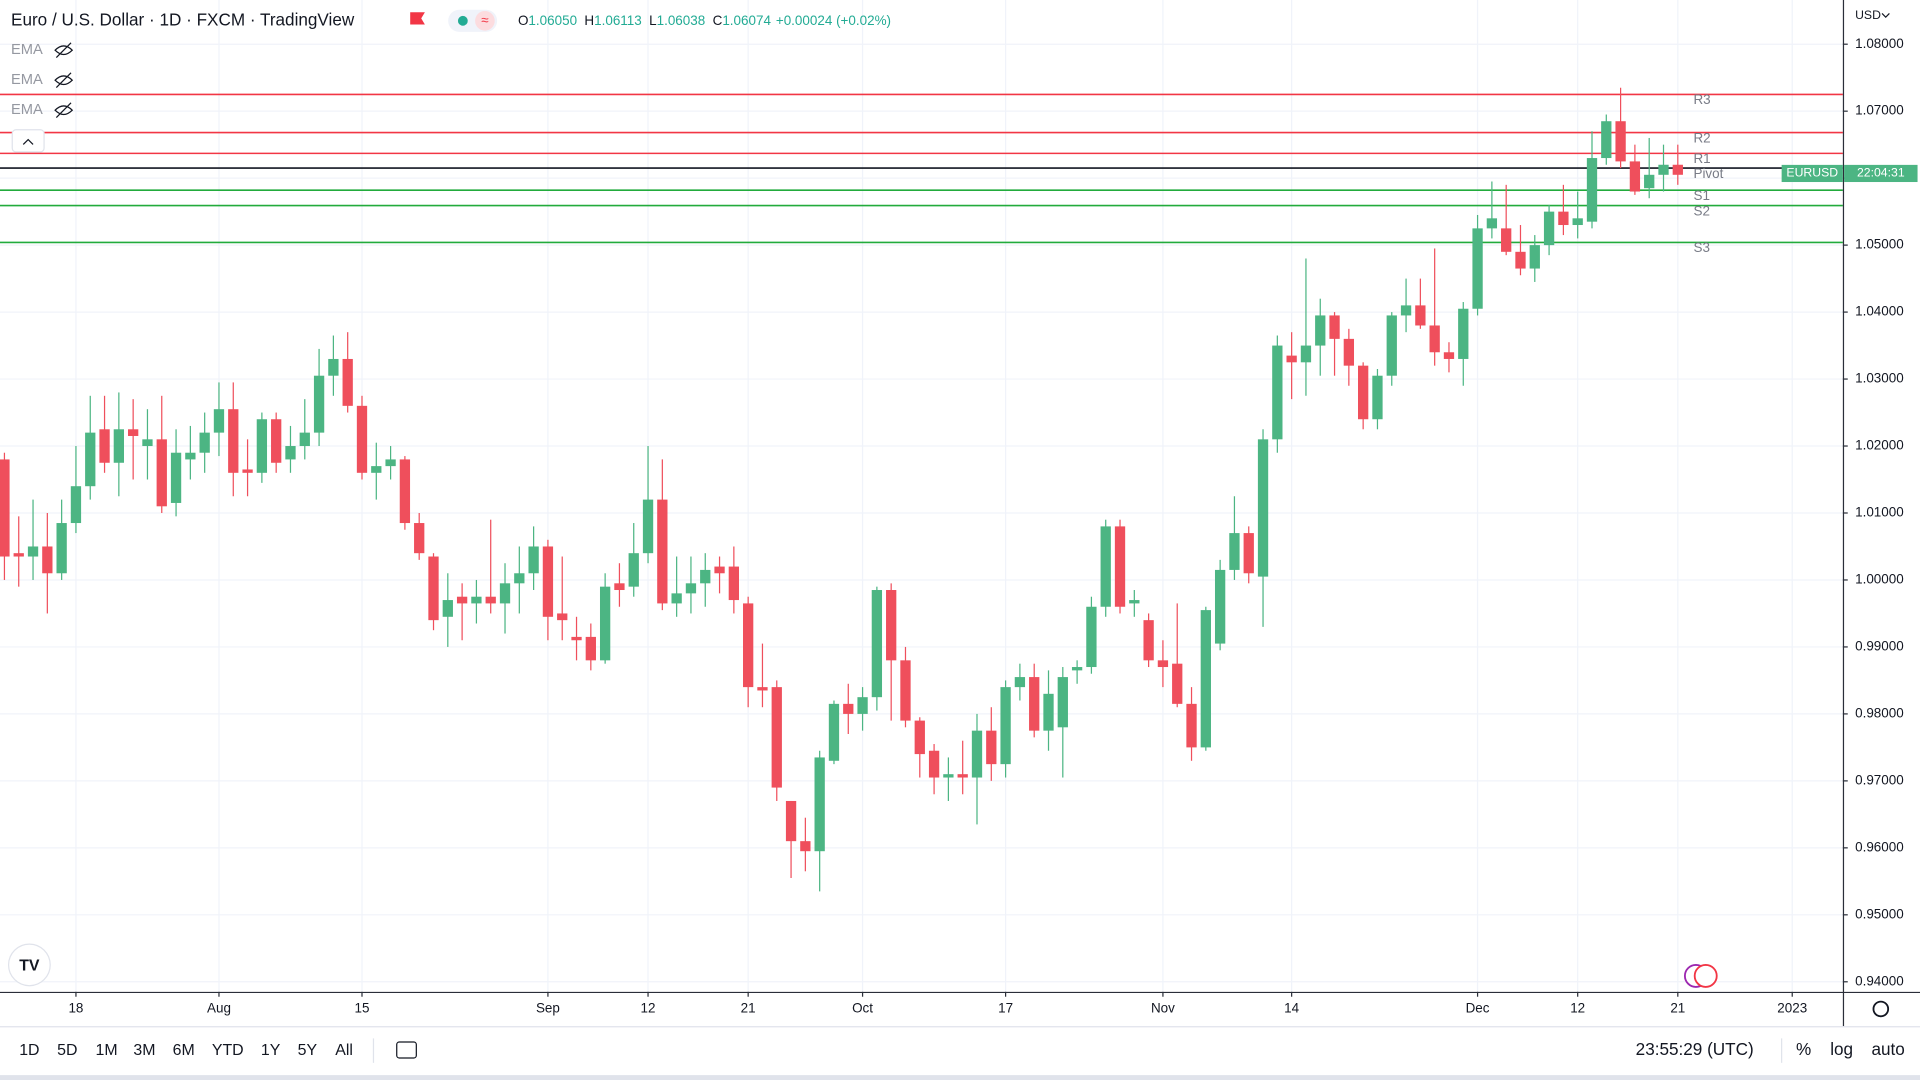 The image size is (1920, 1080). I want to click on status-dot, so click(462, 20).